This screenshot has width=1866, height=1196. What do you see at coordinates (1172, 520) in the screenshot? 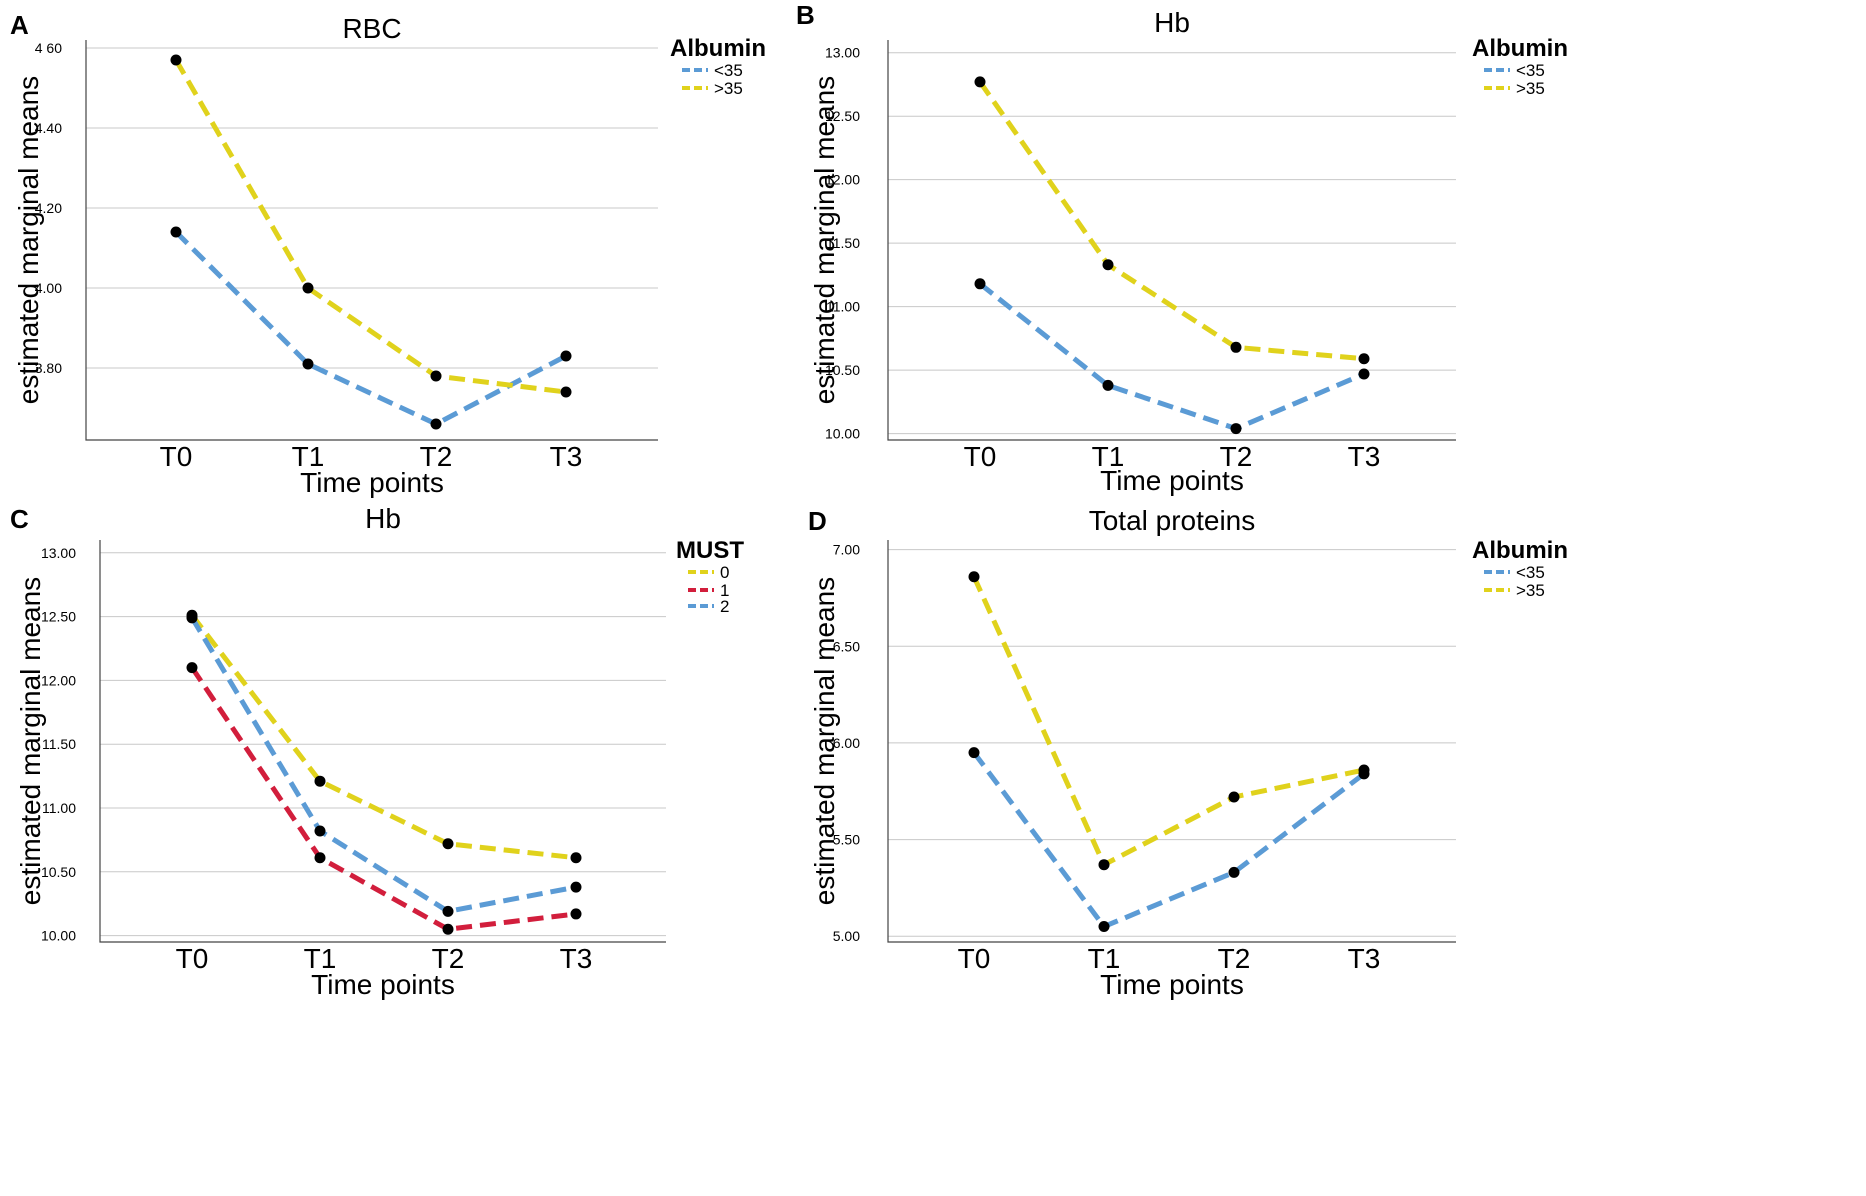
I see `chart-title: Total proteins` at bounding box center [1172, 520].